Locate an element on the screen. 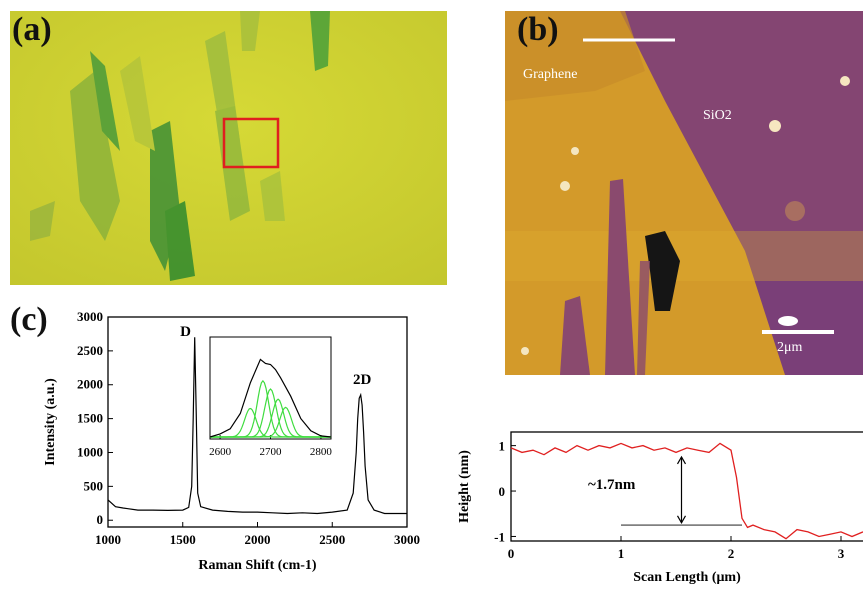  y-tick-label: 2500 is located at coordinates (90, 350).